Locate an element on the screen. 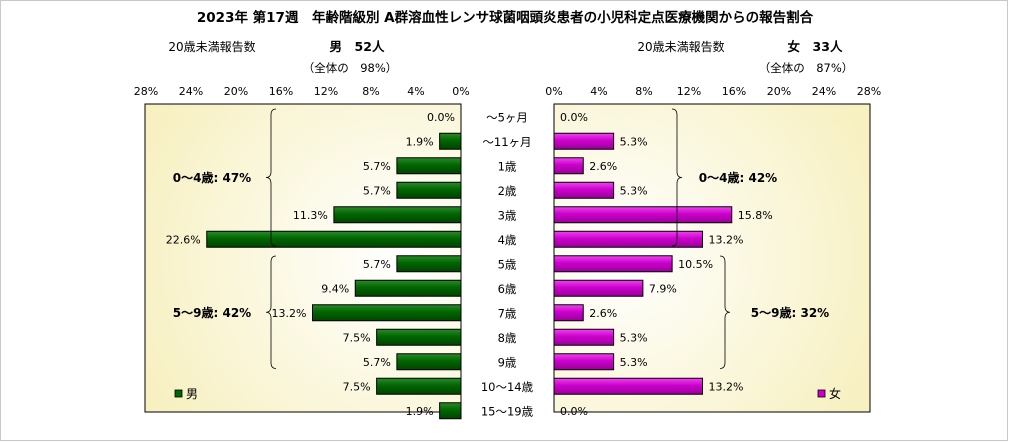 This screenshot has height=442, width=1009. category-label: ～11ヶ月 is located at coordinates (506, 142).